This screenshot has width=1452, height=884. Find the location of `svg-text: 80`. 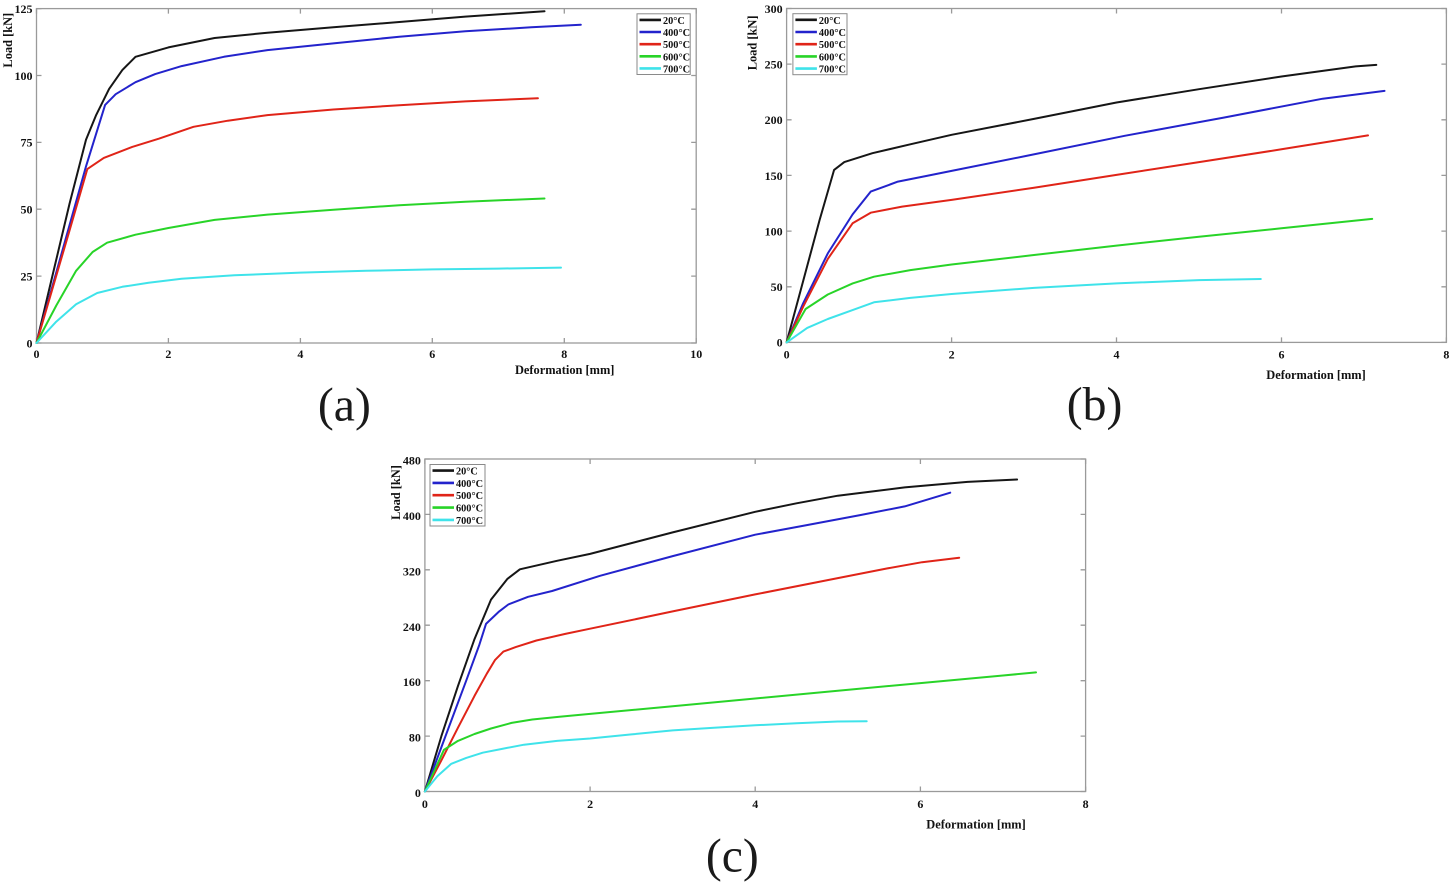

svg-text: 80 is located at coordinates (415, 738).